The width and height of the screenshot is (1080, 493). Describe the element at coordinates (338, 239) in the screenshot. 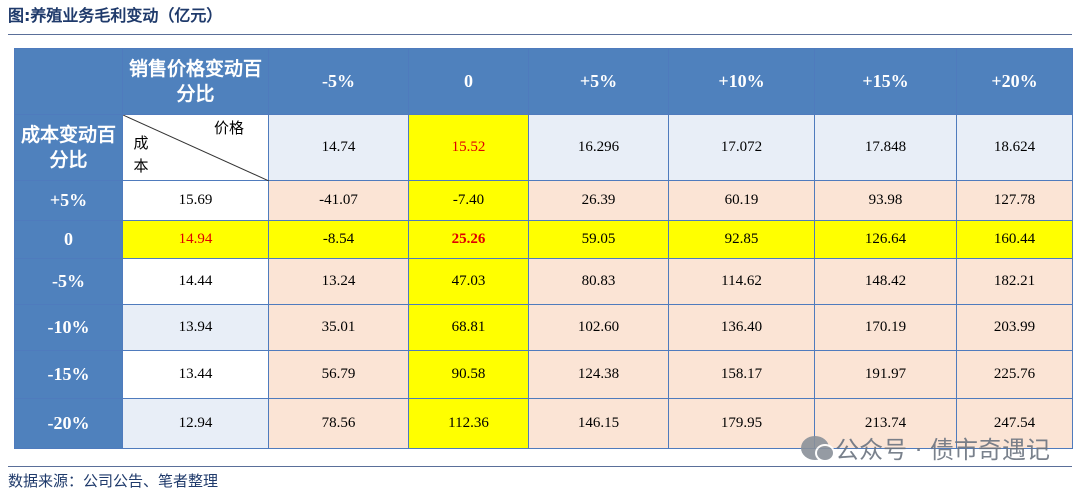

I see `value-cell: -8.54` at that location.